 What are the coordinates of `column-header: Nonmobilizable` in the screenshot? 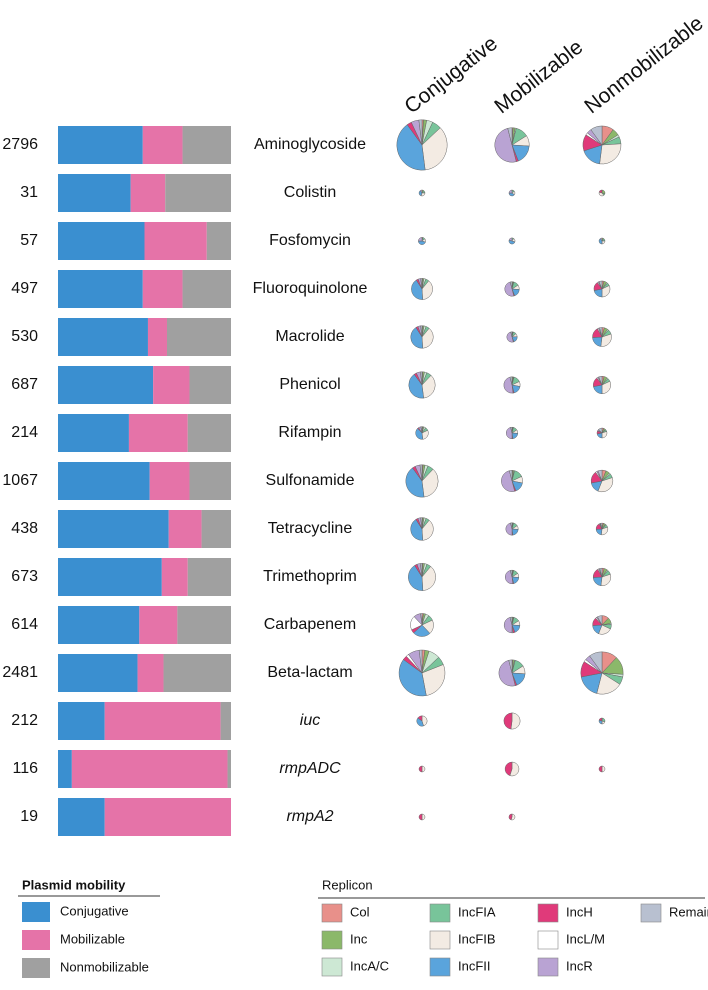 It's located at (643, 65).